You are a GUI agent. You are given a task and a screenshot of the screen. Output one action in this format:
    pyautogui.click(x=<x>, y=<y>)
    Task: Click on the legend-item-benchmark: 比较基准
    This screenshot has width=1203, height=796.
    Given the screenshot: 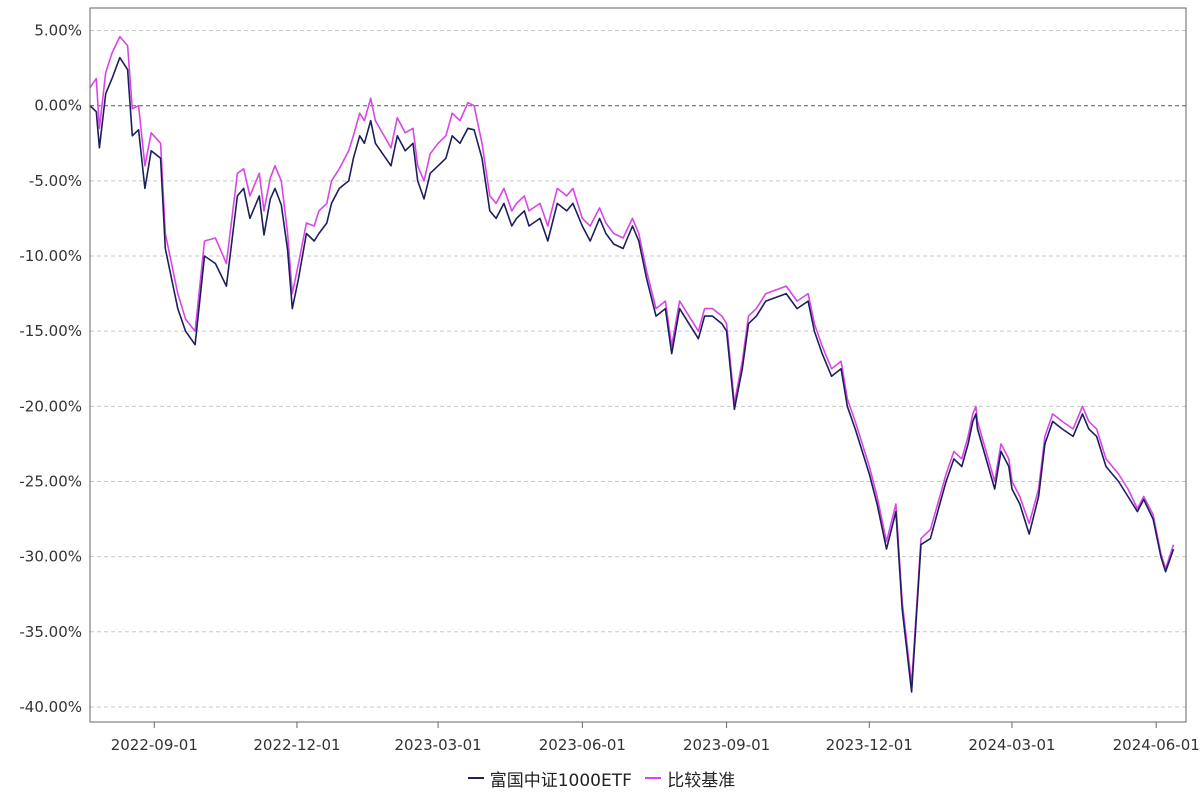 What is the action you would take?
    pyautogui.click(x=690, y=778)
    